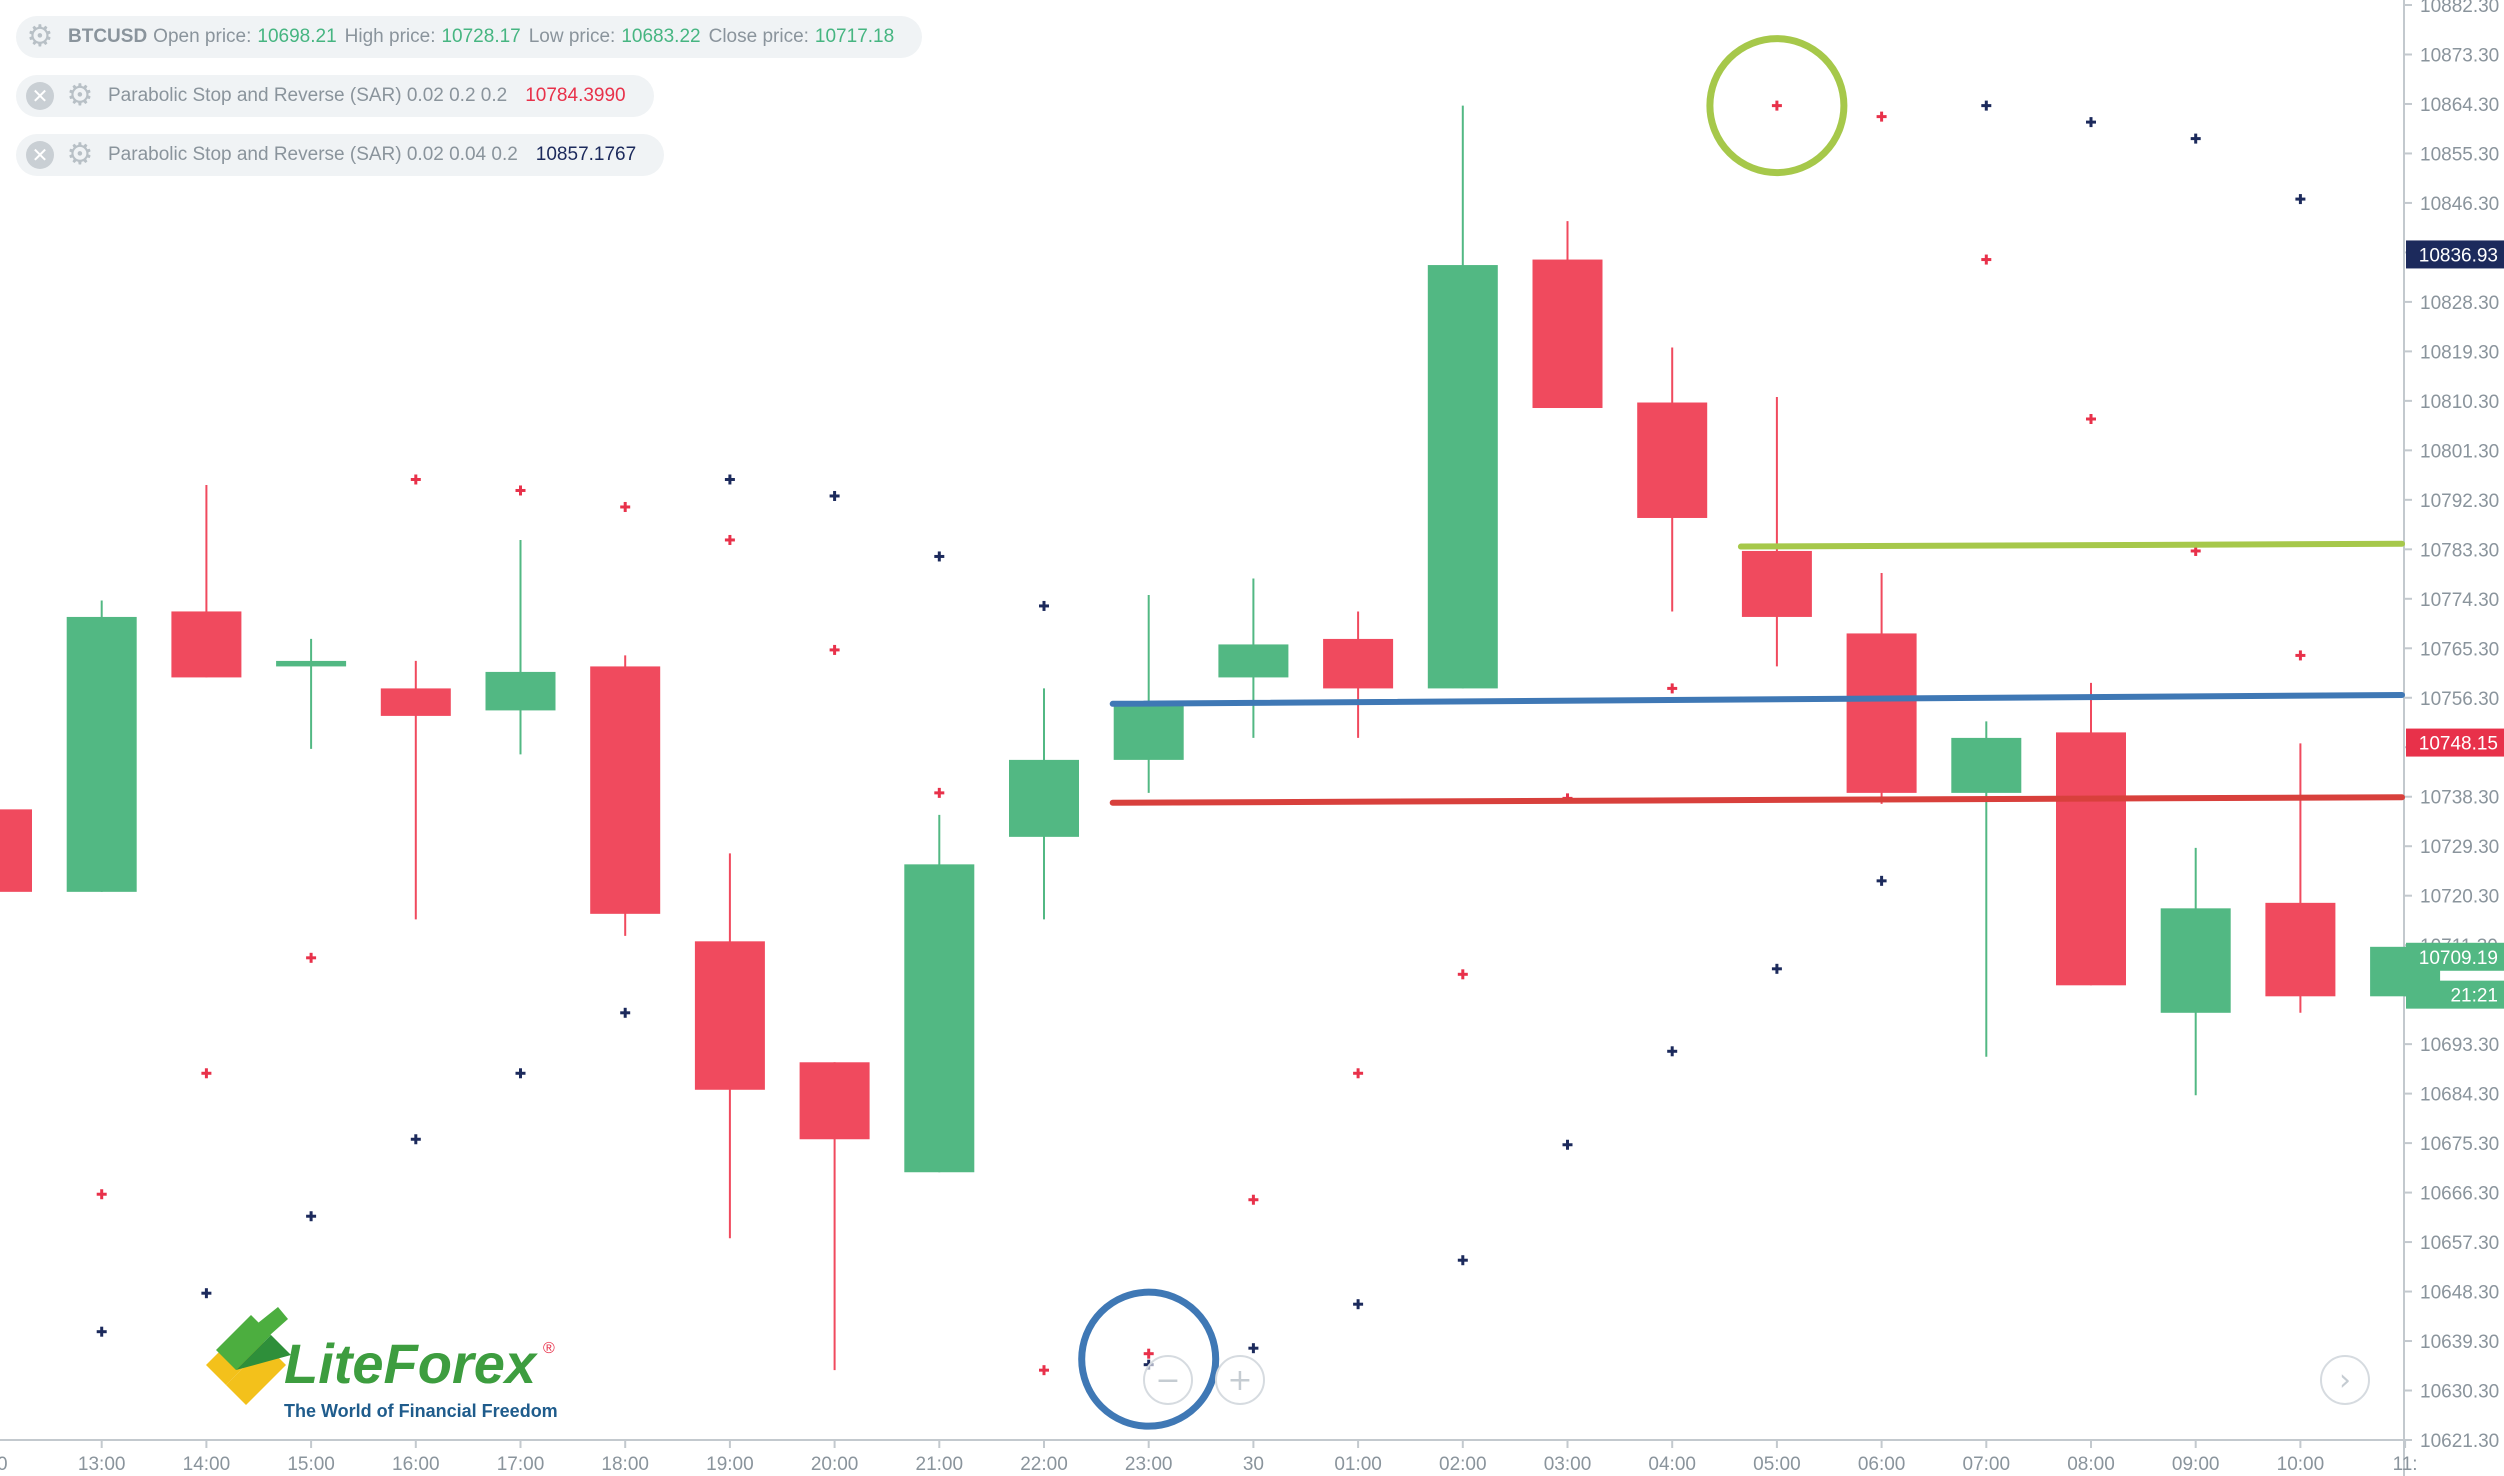  I want to click on zoom-out-button: −, so click(1168, 1380).